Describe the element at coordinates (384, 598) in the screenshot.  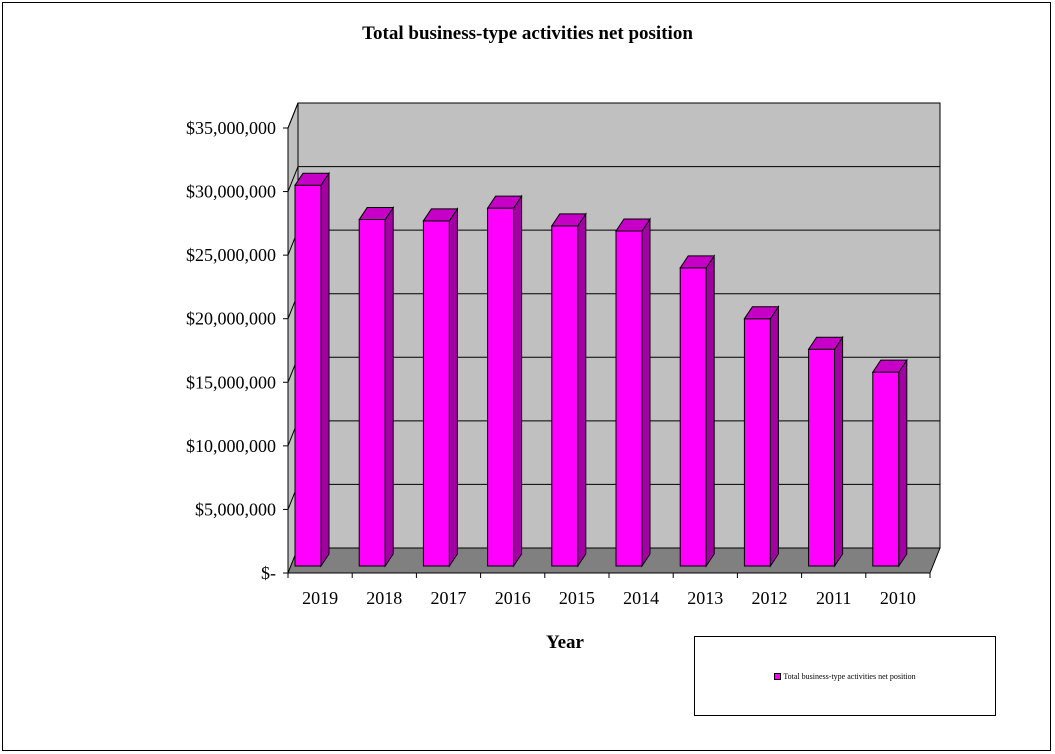
I see `x-tick-label: 2018` at that location.